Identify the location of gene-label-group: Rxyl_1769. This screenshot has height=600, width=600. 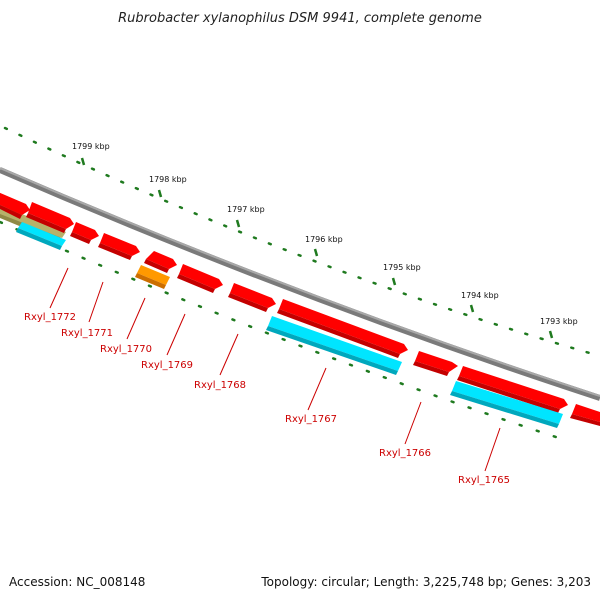
(167, 342).